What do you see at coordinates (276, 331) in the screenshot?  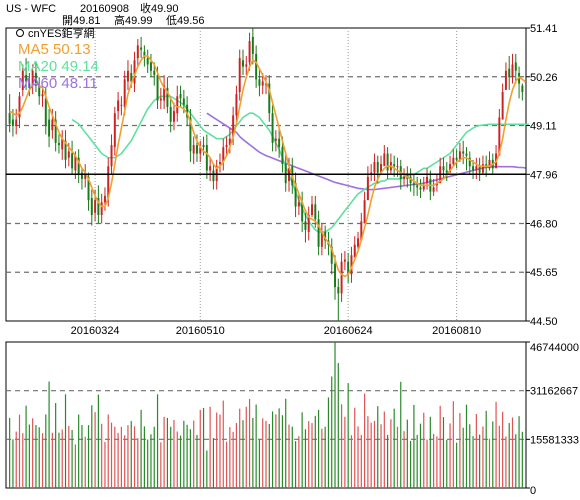 I see `price-x-ticks: 20160324 20160510 20160624 20160810` at bounding box center [276, 331].